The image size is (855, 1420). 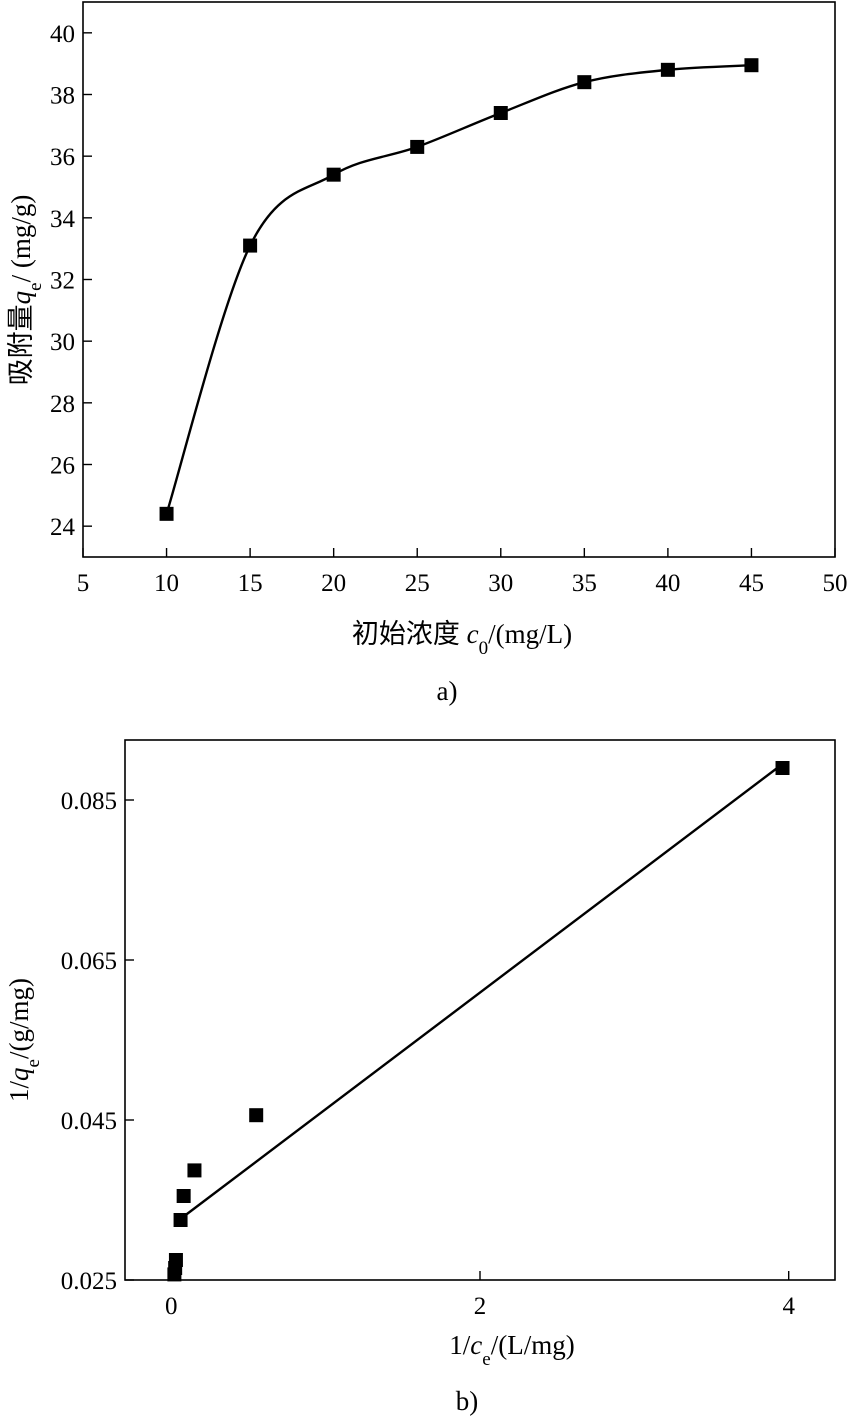 I want to click on x-tick-label: 45, so click(x=751, y=583).